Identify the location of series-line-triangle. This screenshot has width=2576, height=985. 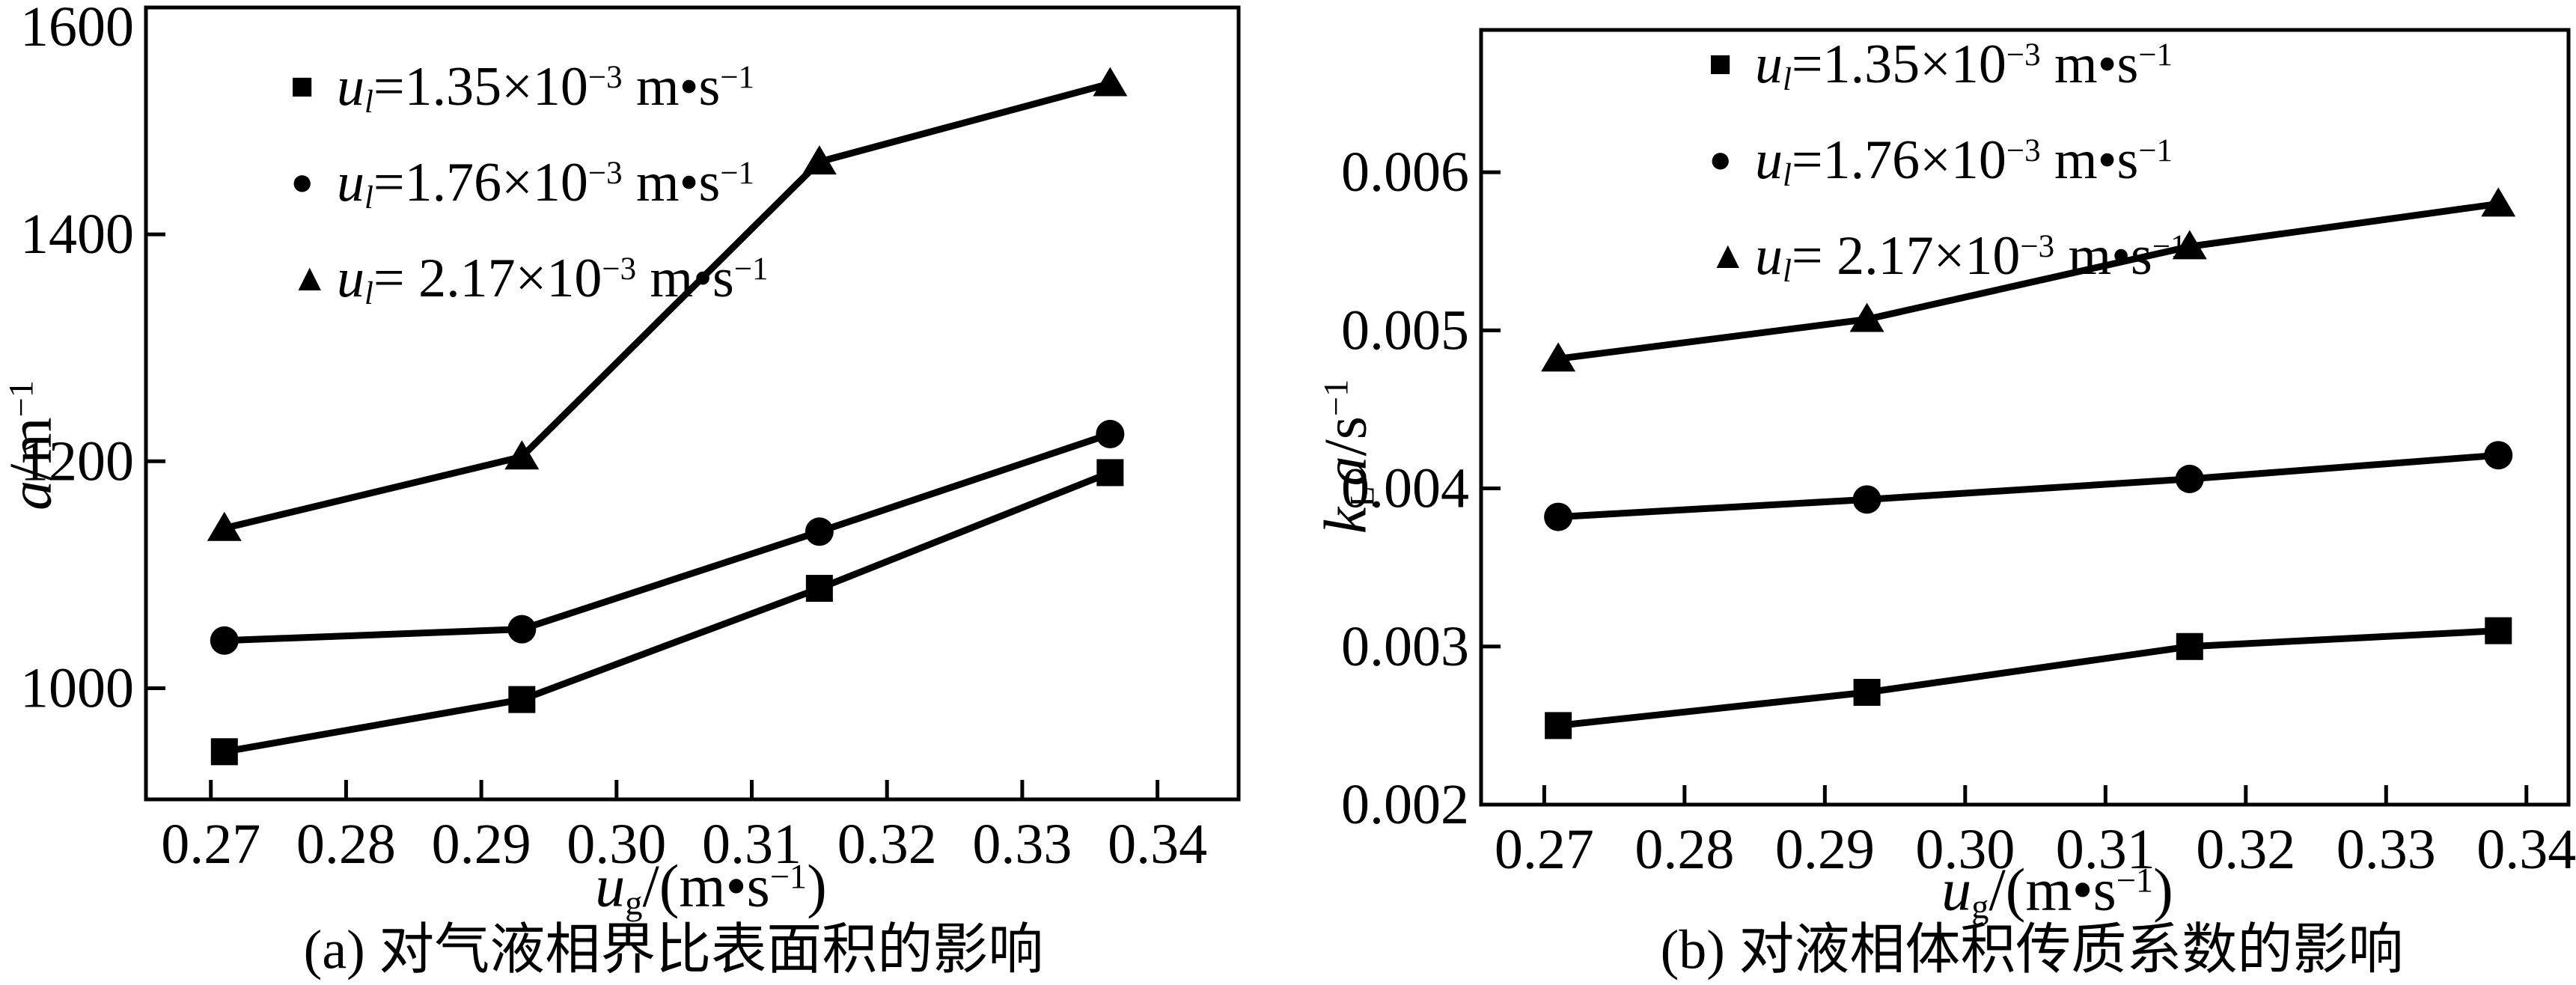
(2028, 281).